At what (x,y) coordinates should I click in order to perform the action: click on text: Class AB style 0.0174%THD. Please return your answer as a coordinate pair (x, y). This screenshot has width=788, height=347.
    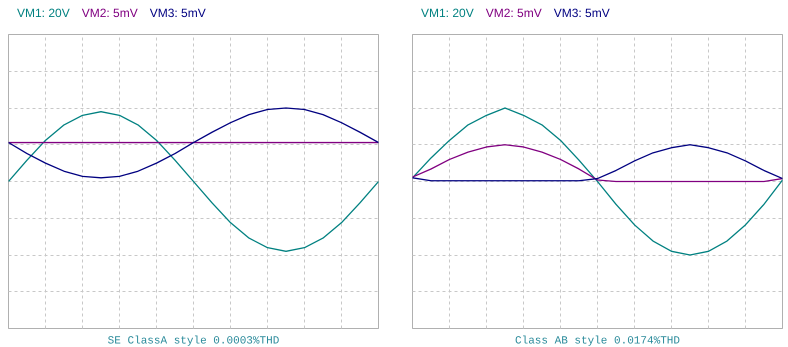
    Looking at the image, I should click on (597, 341).